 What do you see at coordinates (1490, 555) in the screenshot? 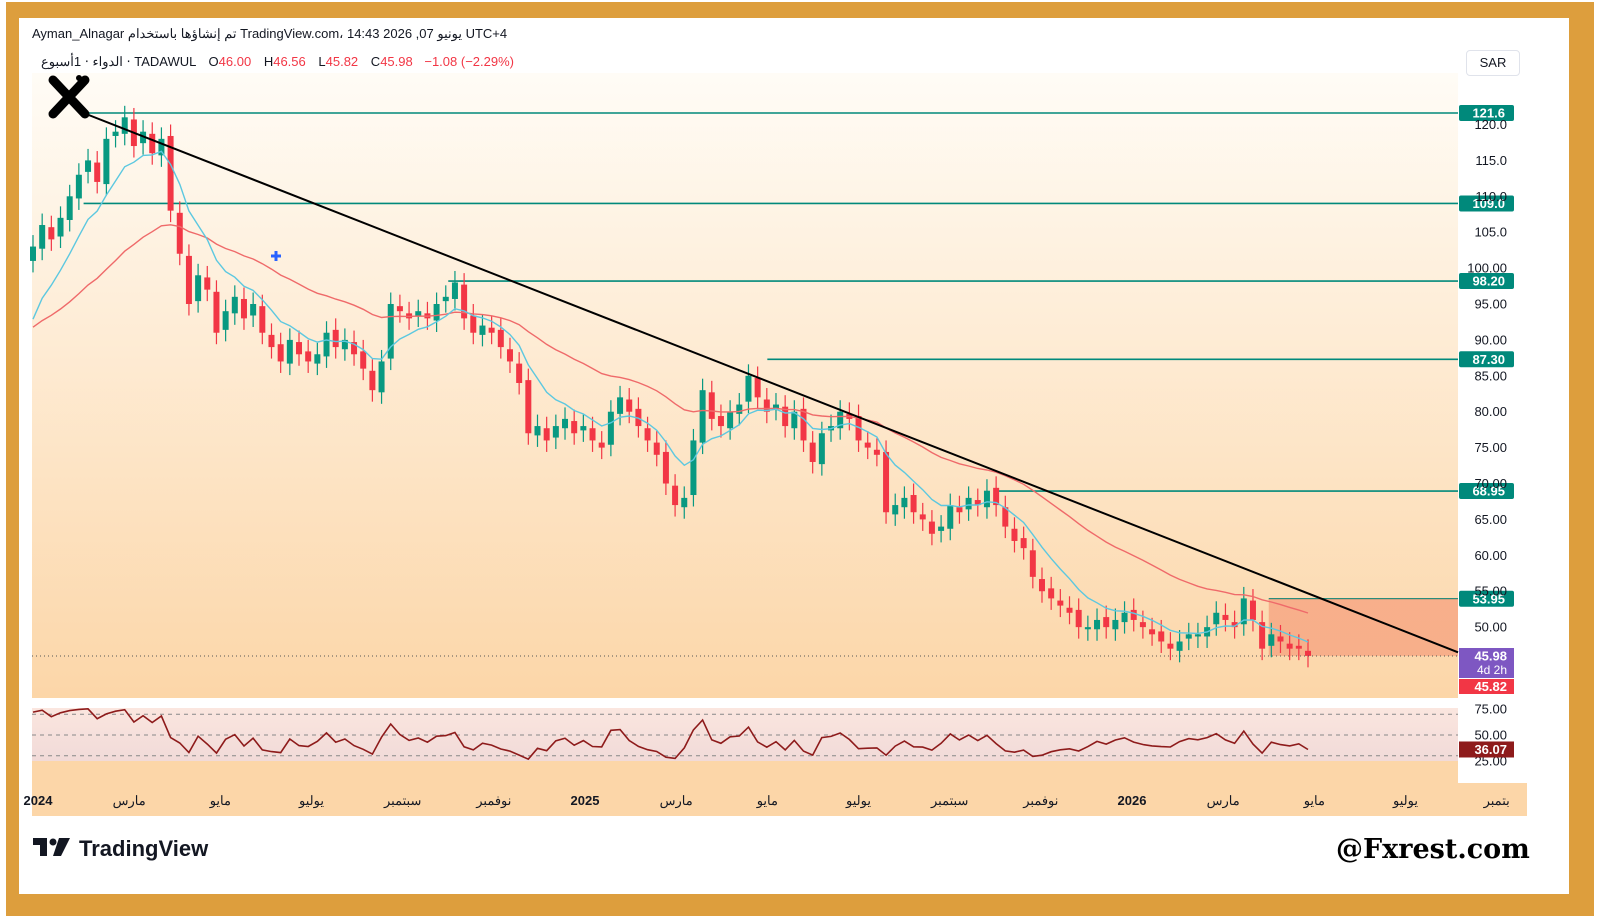
I see `price-tick-label: 60.00` at bounding box center [1490, 555].